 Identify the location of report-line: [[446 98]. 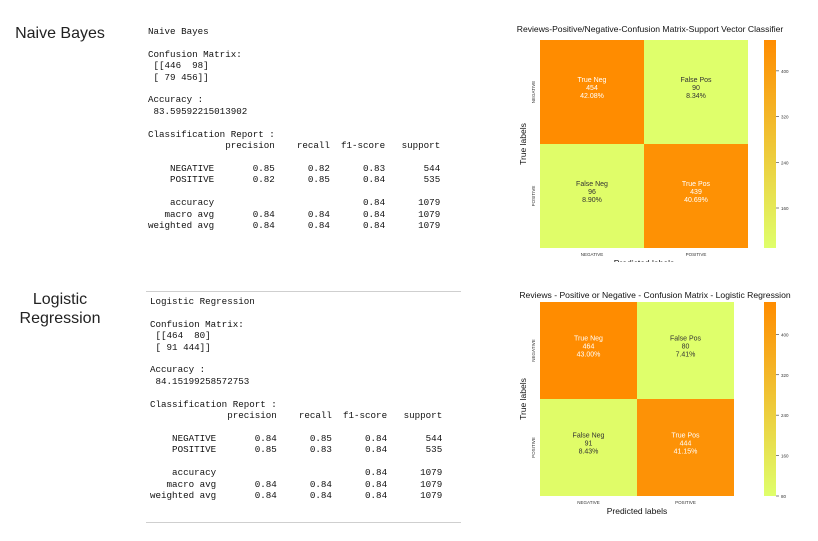
(178, 66).